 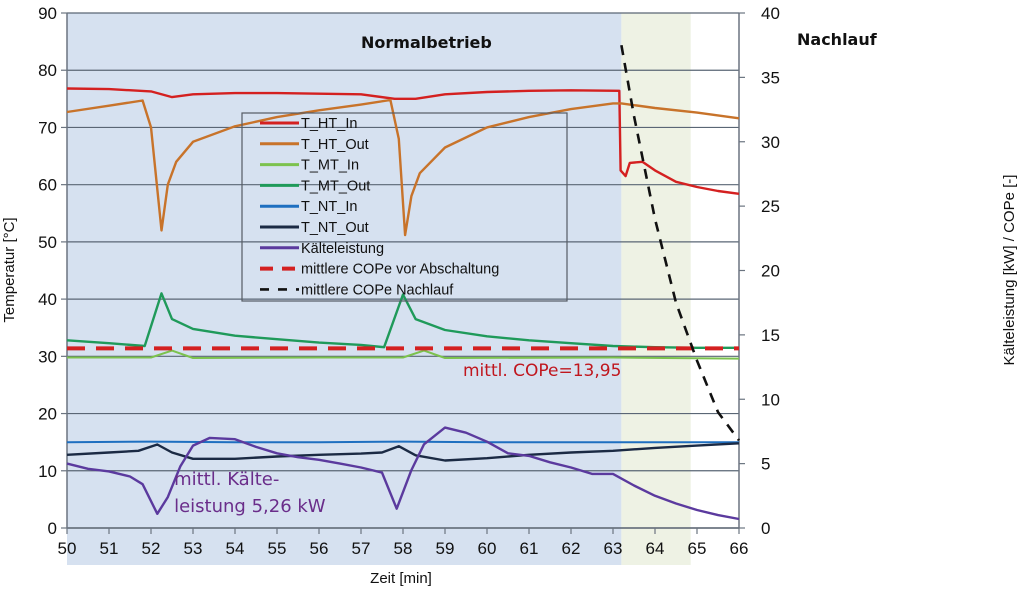 I want to click on x-axis-title: Zeit [min], so click(x=401, y=578).